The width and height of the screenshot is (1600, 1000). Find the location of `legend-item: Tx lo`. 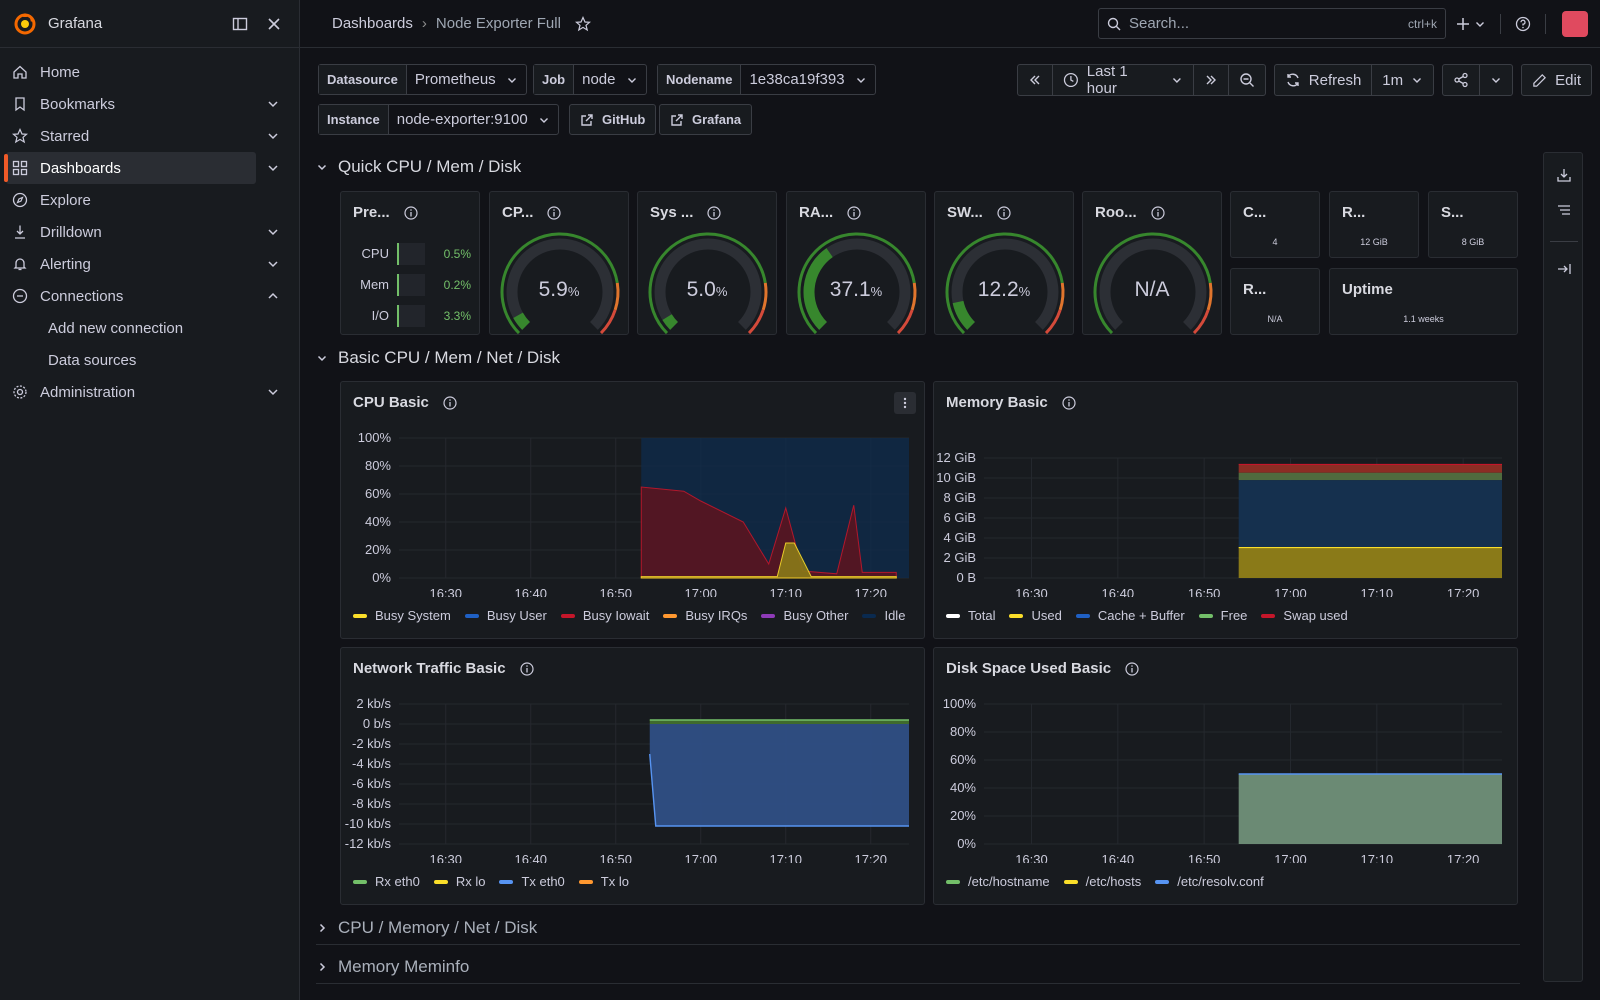

legend-item: Tx lo is located at coordinates (603, 881).